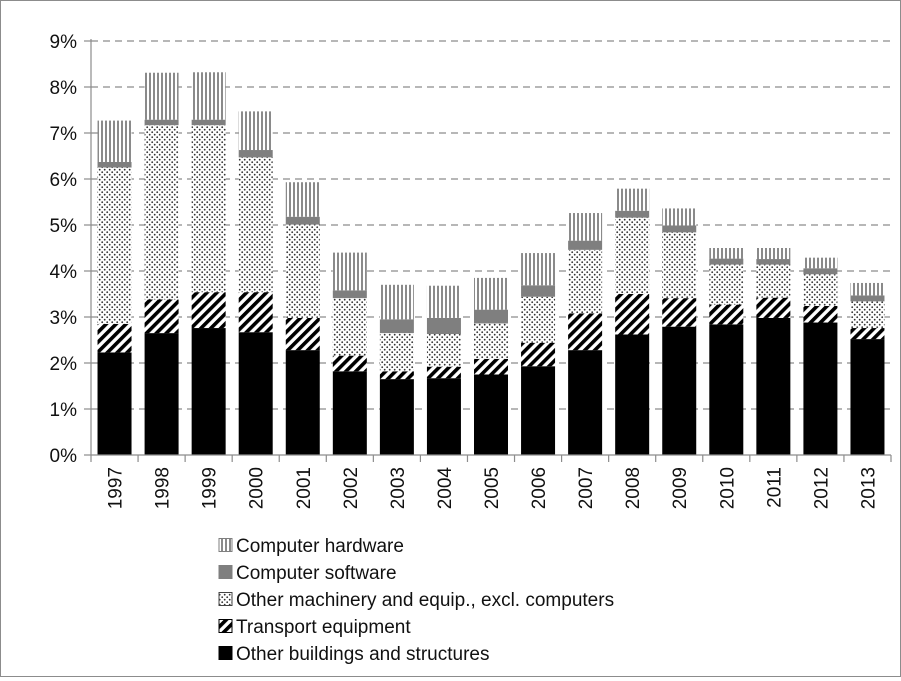  What do you see at coordinates (820, 356) in the screenshot?
I see `bar-stack-2012` at bounding box center [820, 356].